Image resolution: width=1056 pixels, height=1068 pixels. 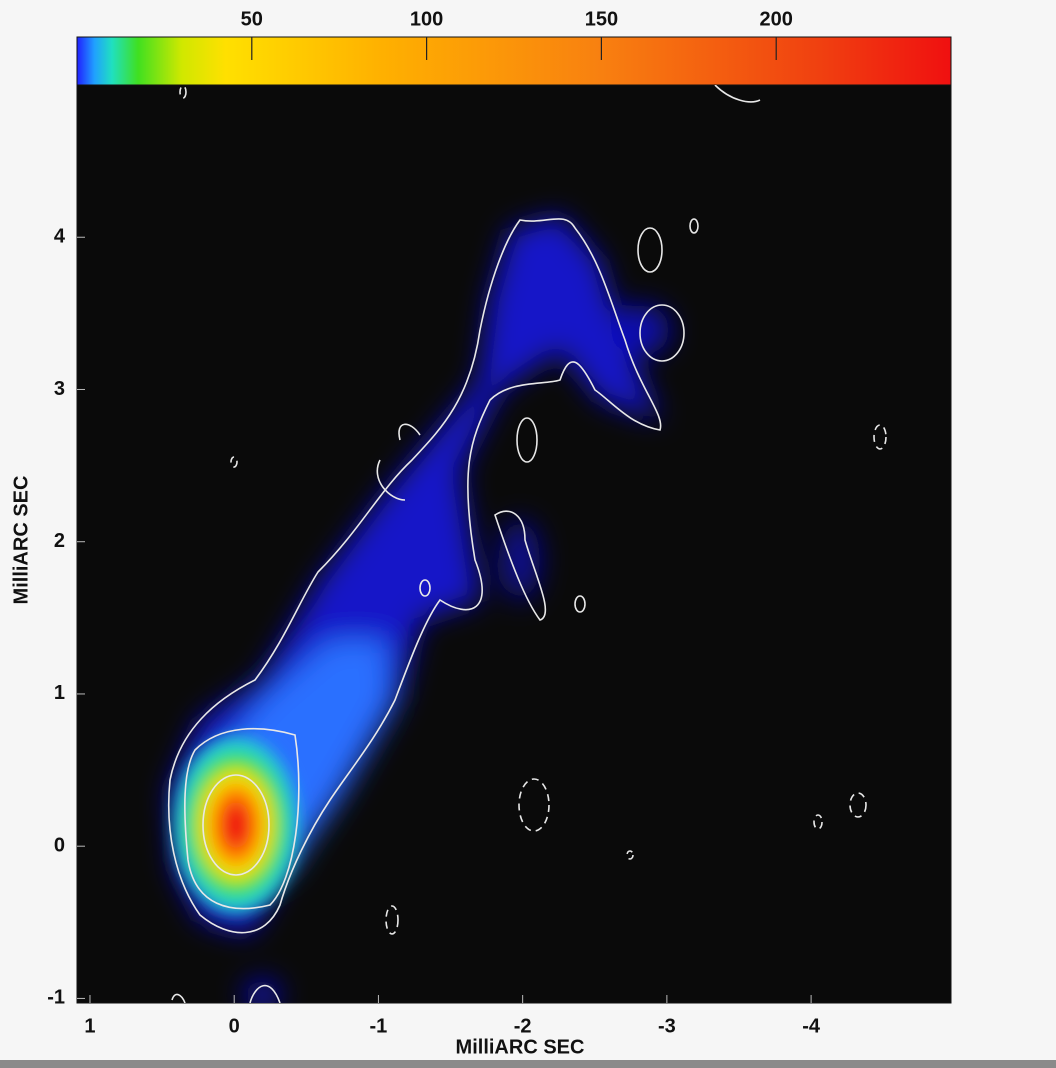 What do you see at coordinates (60, 237) in the screenshot?
I see `y-tick-label: 4` at bounding box center [60, 237].